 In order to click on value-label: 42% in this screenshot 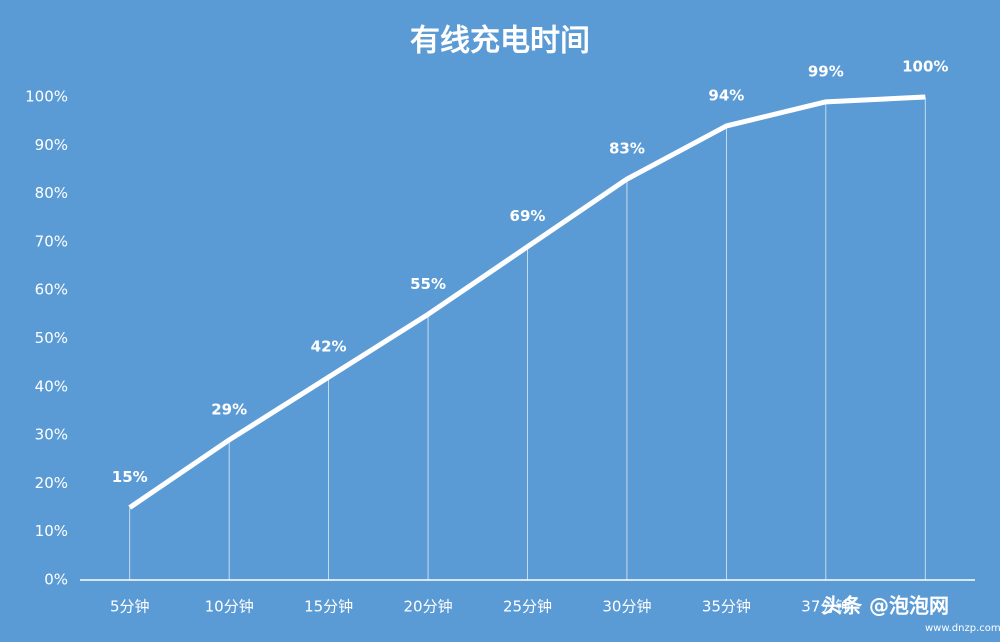, I will do `click(329, 347)`.